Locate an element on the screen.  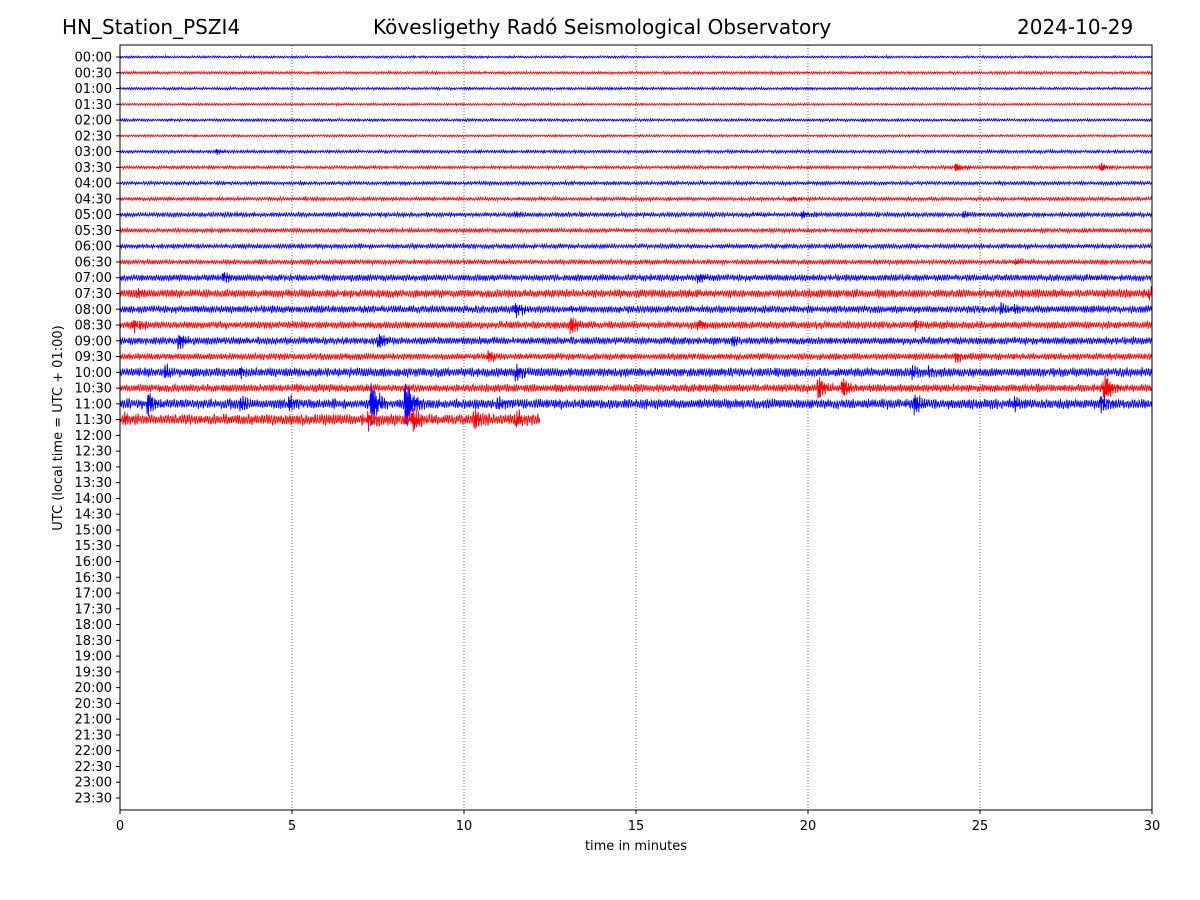
y-tick-label: 18:30 is located at coordinates (93, 641).